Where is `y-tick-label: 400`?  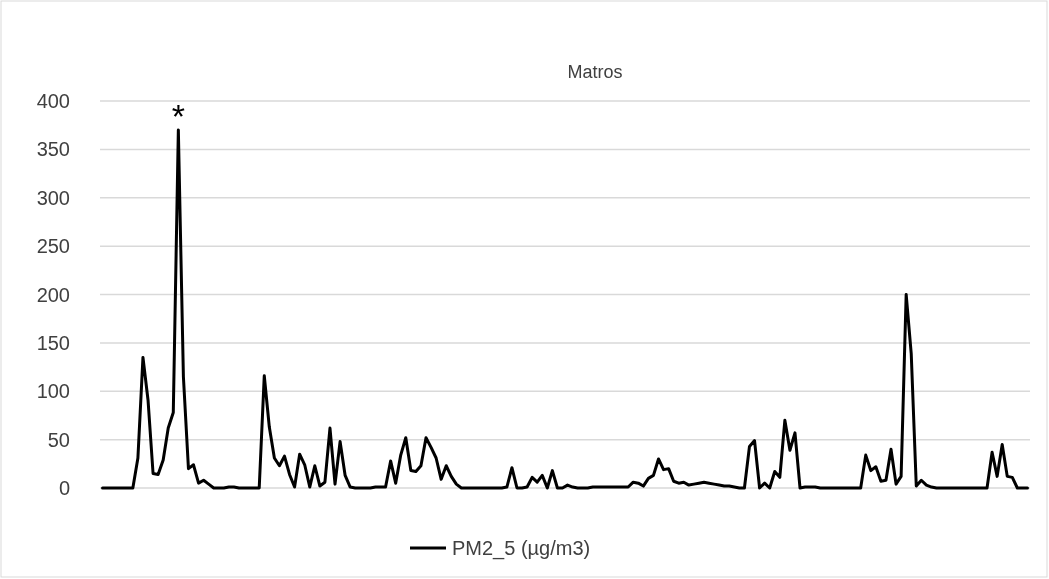
y-tick-label: 400 is located at coordinates (53, 101).